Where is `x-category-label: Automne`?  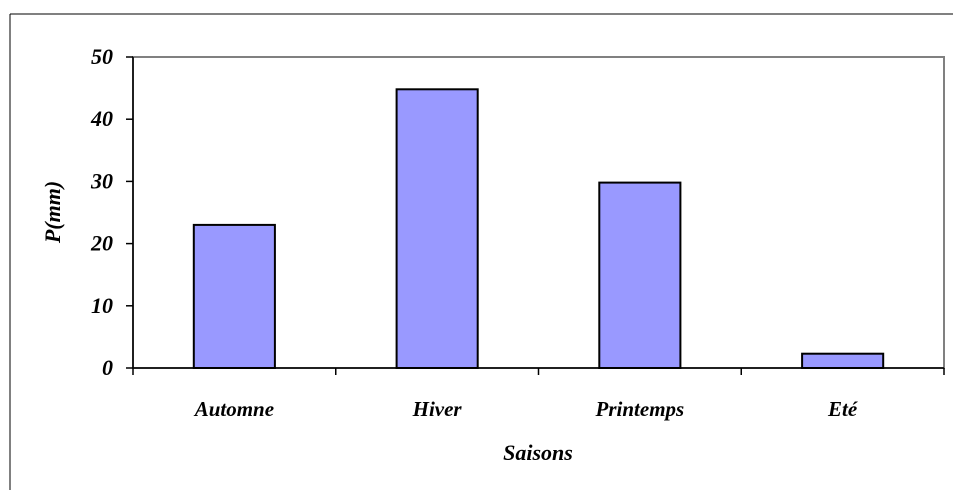 x-category-label: Automne is located at coordinates (233, 409).